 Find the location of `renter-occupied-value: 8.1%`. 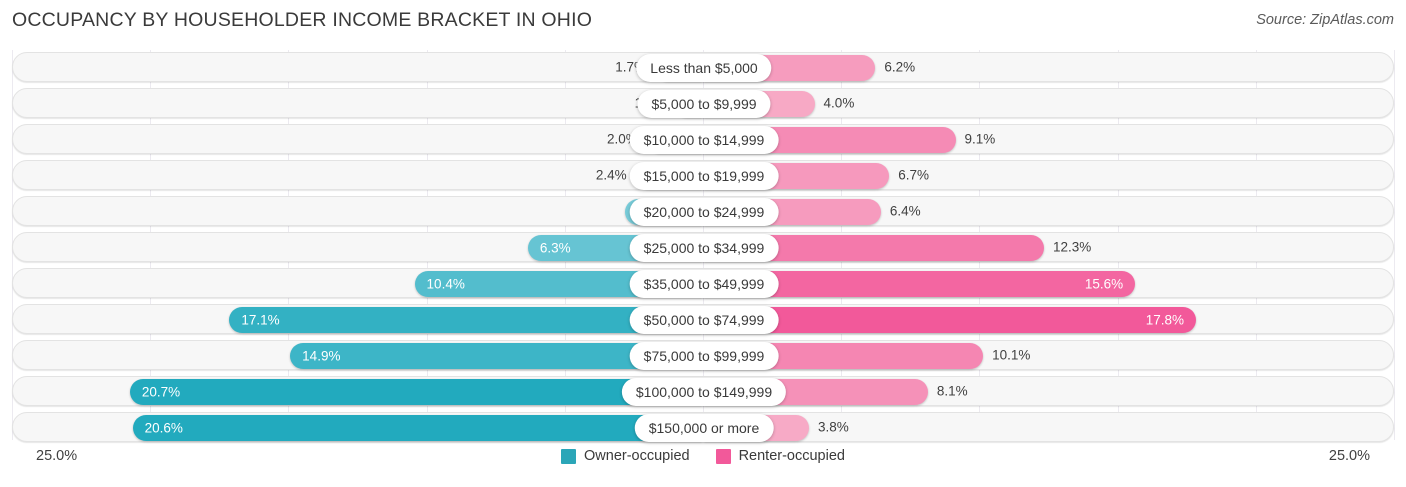

renter-occupied-value: 8.1% is located at coordinates (952, 391).